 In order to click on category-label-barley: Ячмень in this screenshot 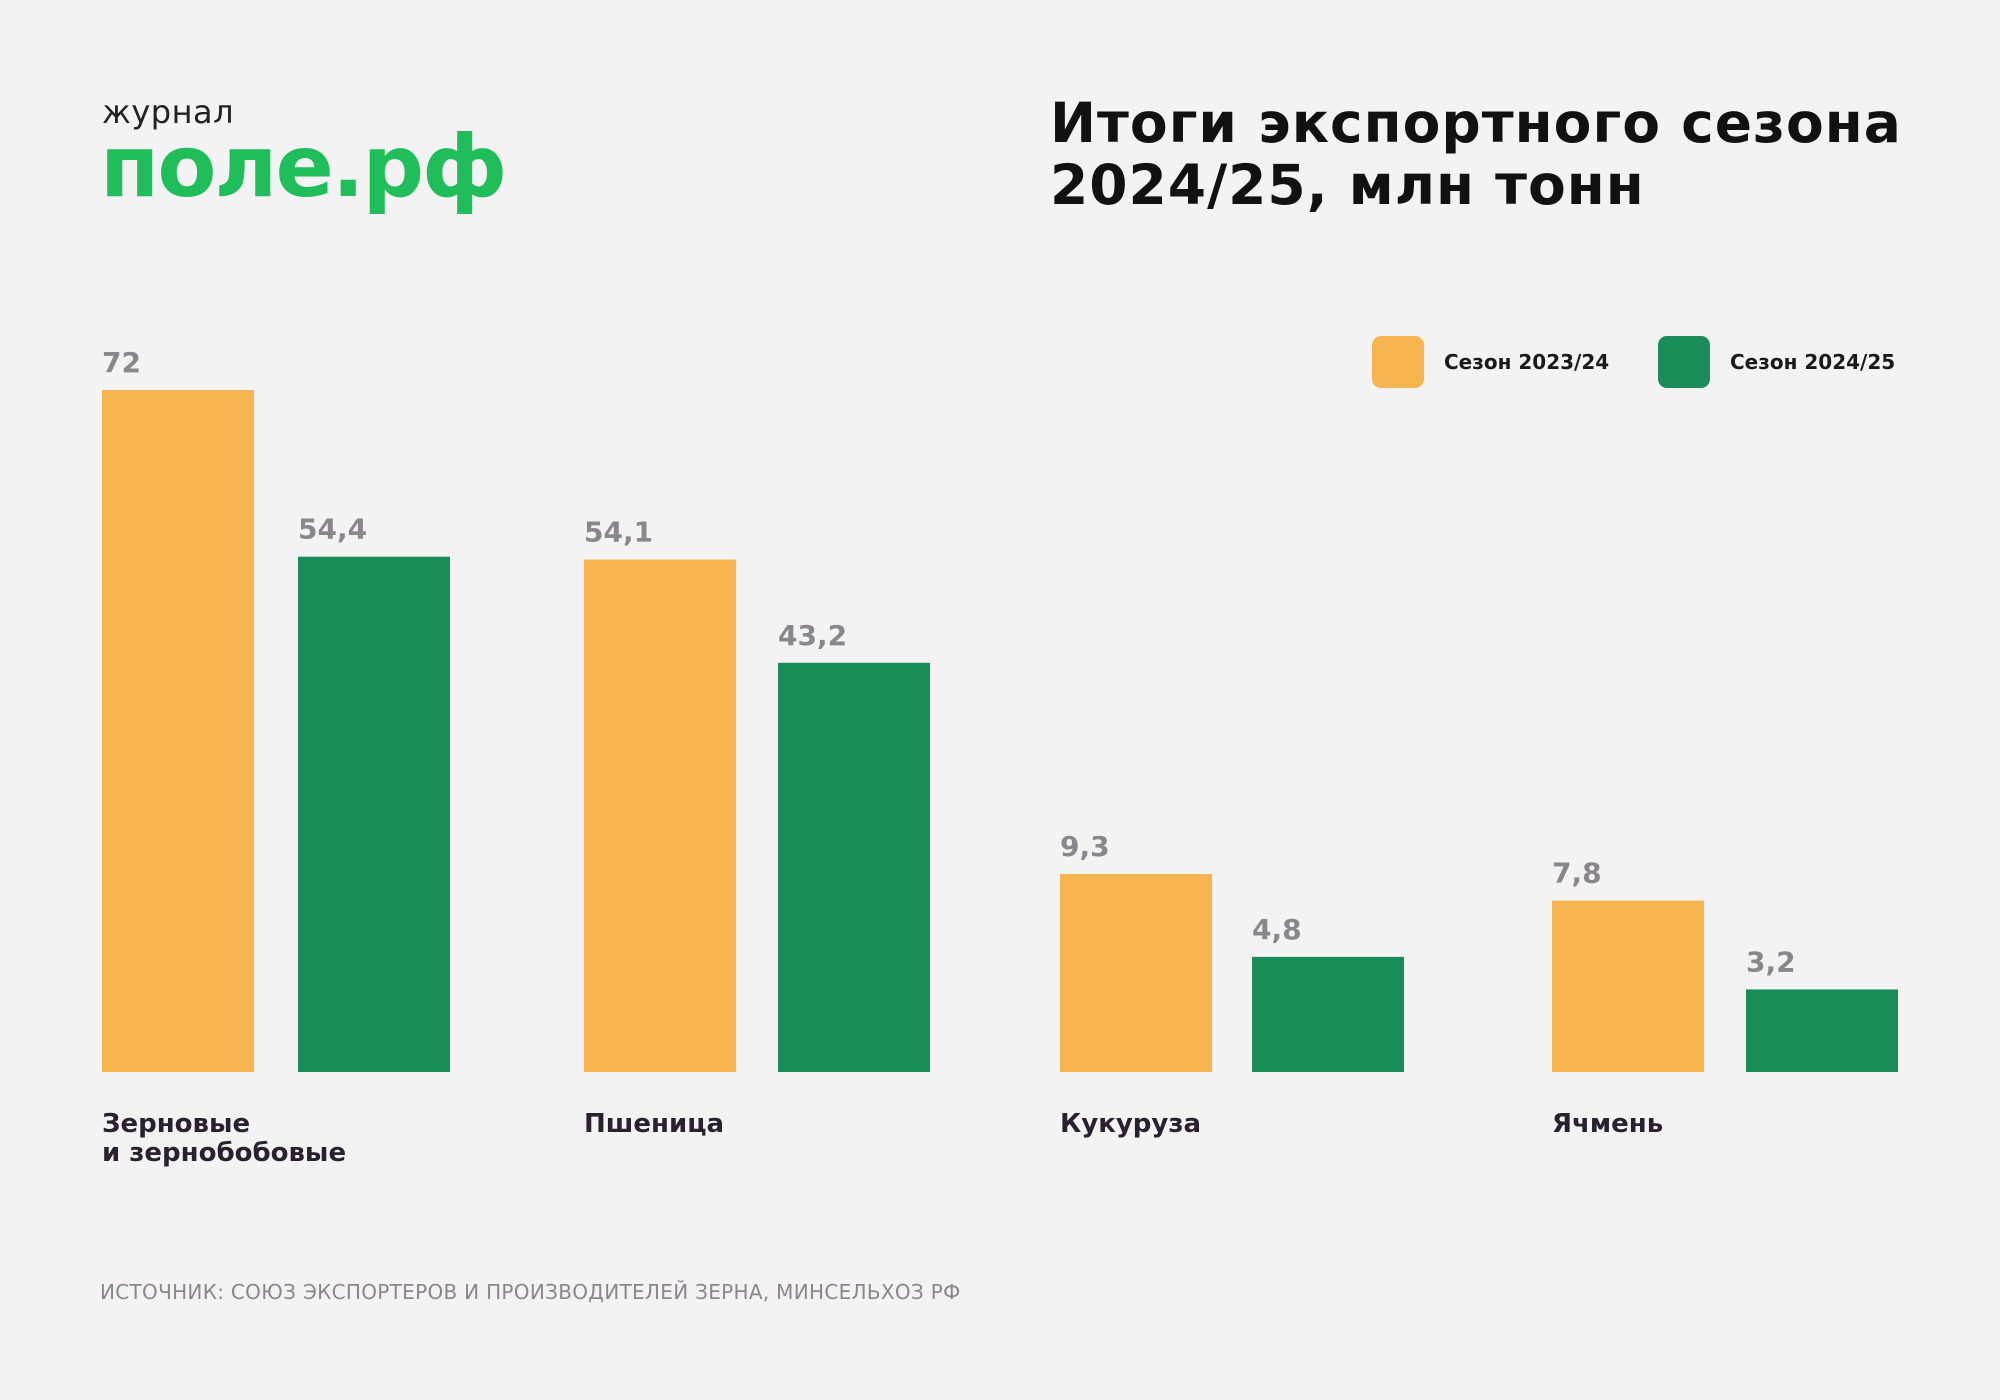, I will do `click(1607, 1124)`.